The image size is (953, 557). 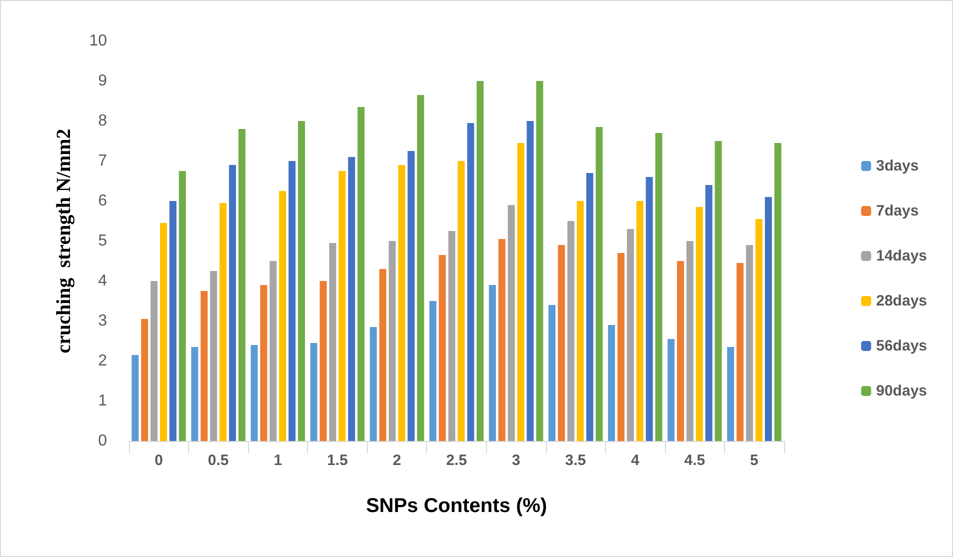 What do you see at coordinates (575, 460) in the screenshot?
I see `x-tick-label: 3.5` at bounding box center [575, 460].